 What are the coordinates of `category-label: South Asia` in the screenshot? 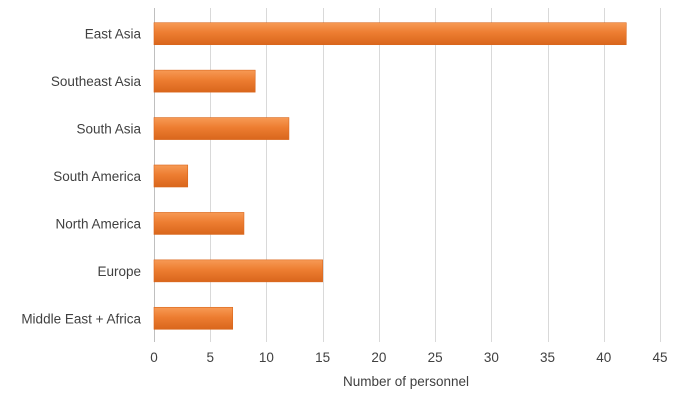 It's located at (108, 129).